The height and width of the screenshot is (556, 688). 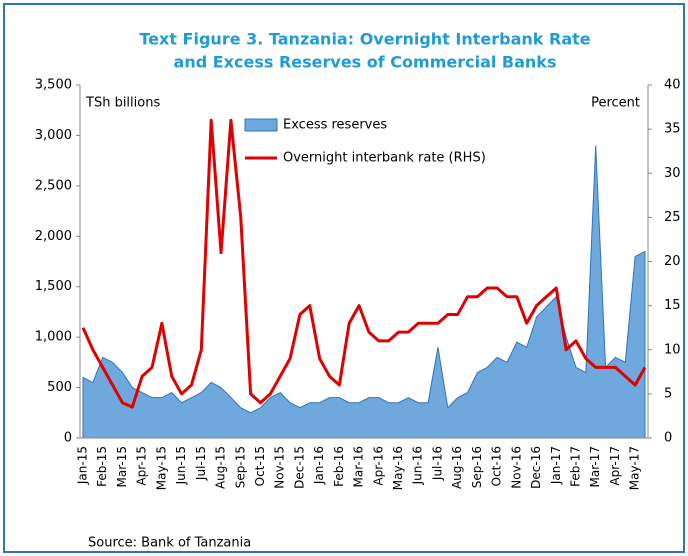 What do you see at coordinates (672, 173) in the screenshot?
I see `y2-tick-label: 30` at bounding box center [672, 173].